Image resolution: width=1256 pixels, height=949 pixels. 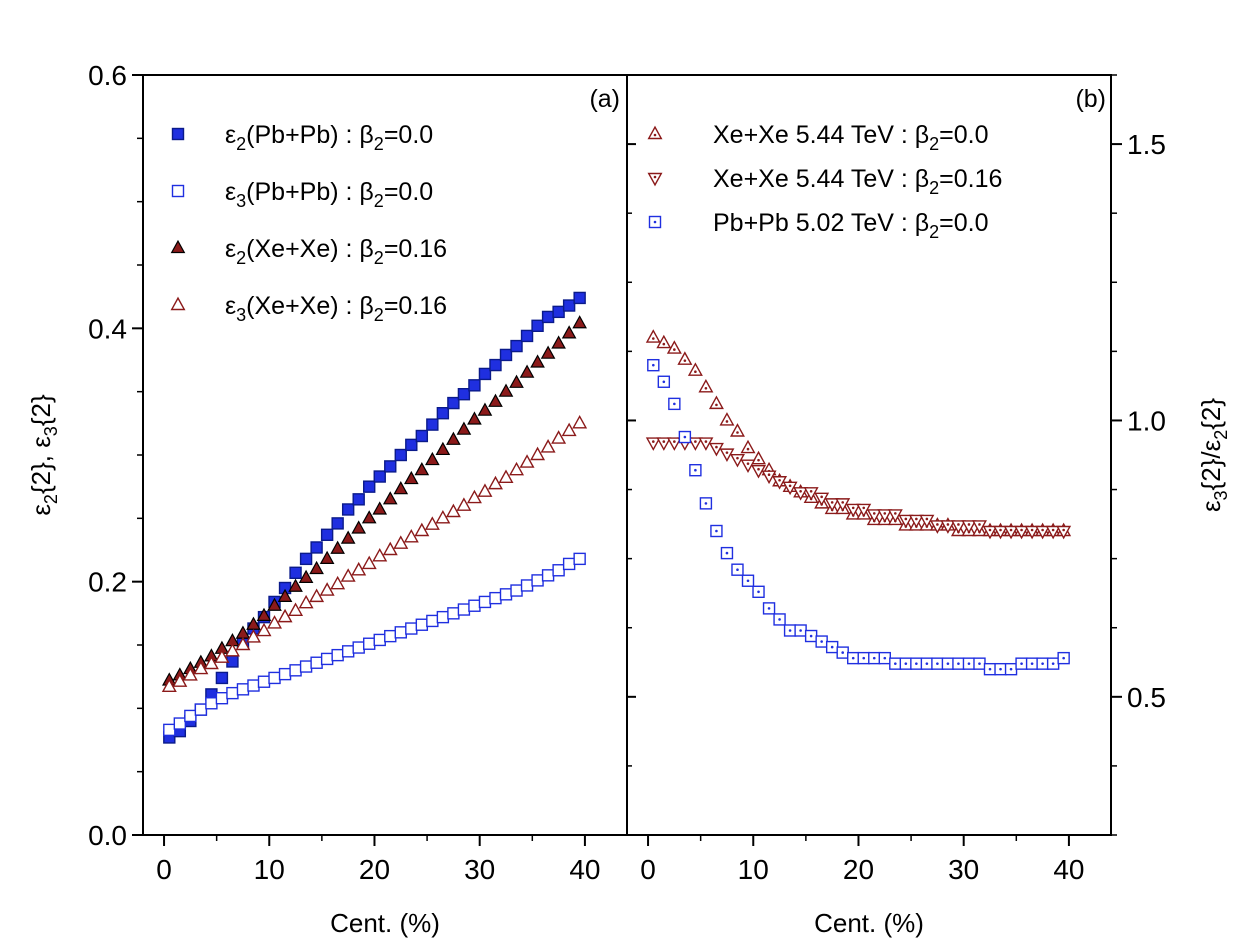 What do you see at coordinates (329, 137) in the screenshot?
I see `panel-a-legend-label: ε2(Pb+Pb) : β2=0.0` at bounding box center [329, 137].